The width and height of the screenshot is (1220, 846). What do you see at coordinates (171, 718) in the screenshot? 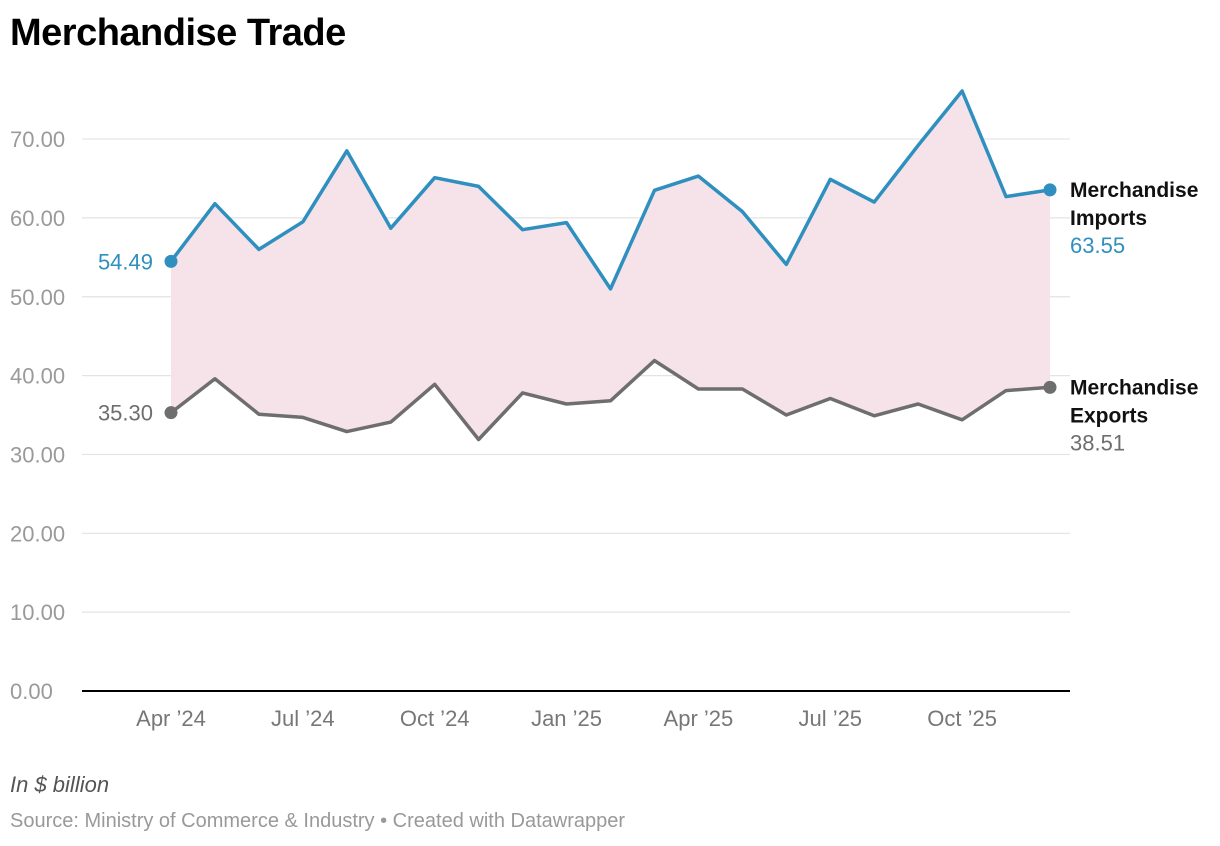
I see `x-tick-label: Apr ’24` at bounding box center [171, 718].